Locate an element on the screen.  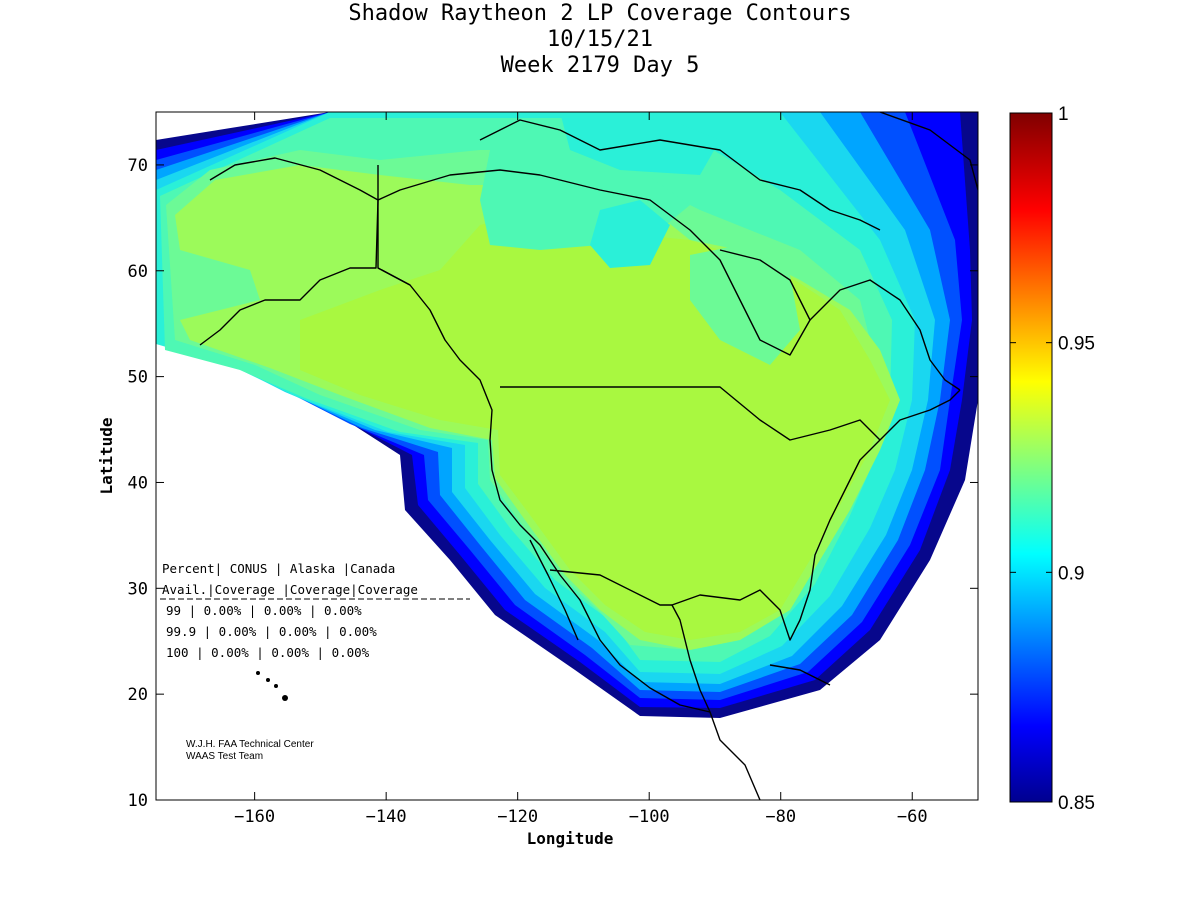
table-row-99-9: 99.9 | 0.00% | 0.00% | 0.00% is located at coordinates (271, 631).